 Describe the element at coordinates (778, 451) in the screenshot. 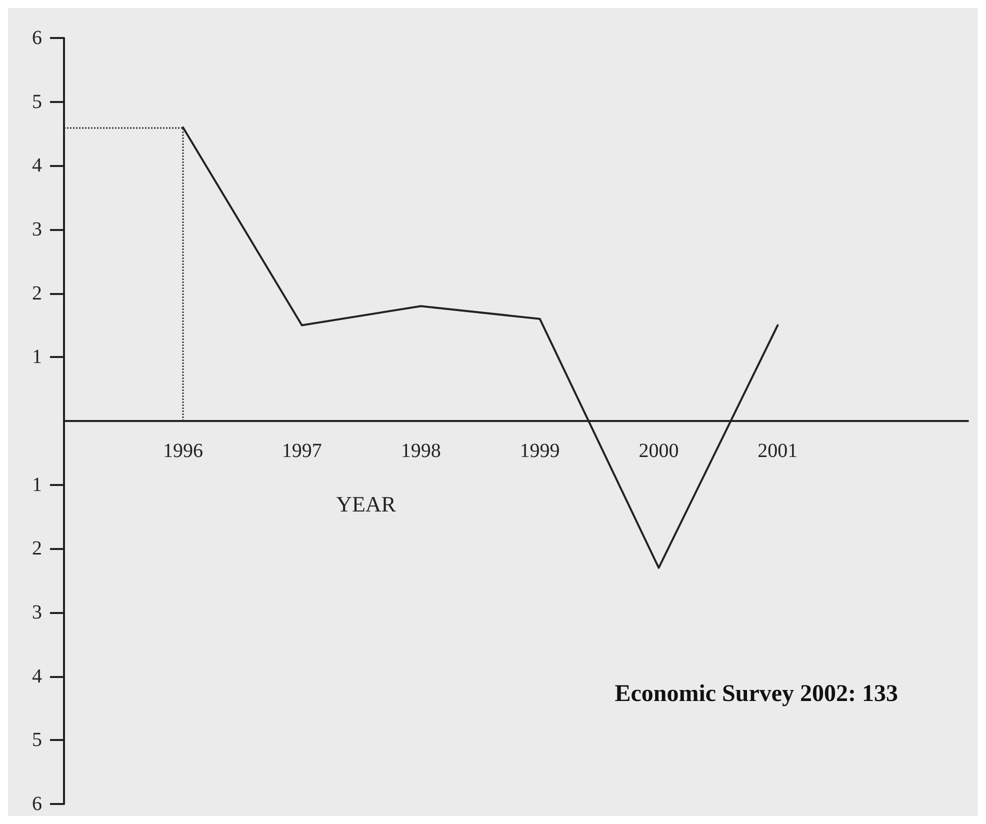

I see `x-tick-label: 2001` at that location.